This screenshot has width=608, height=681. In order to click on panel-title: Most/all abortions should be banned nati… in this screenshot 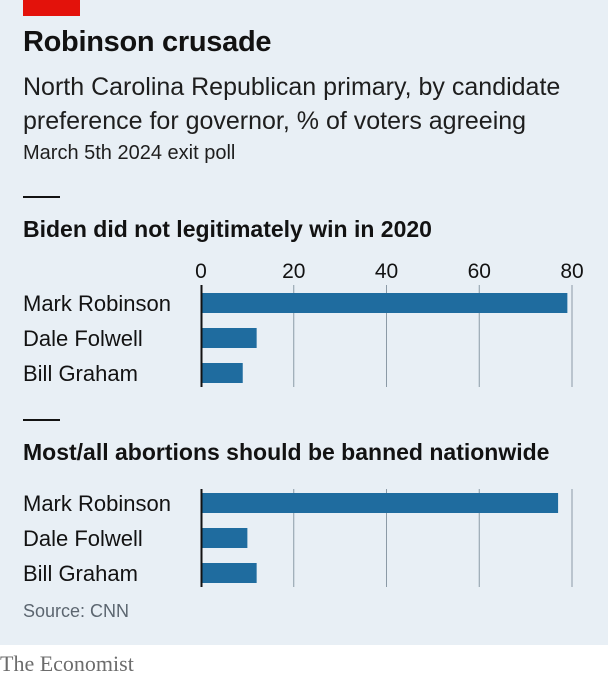, I will do `click(286, 452)`.